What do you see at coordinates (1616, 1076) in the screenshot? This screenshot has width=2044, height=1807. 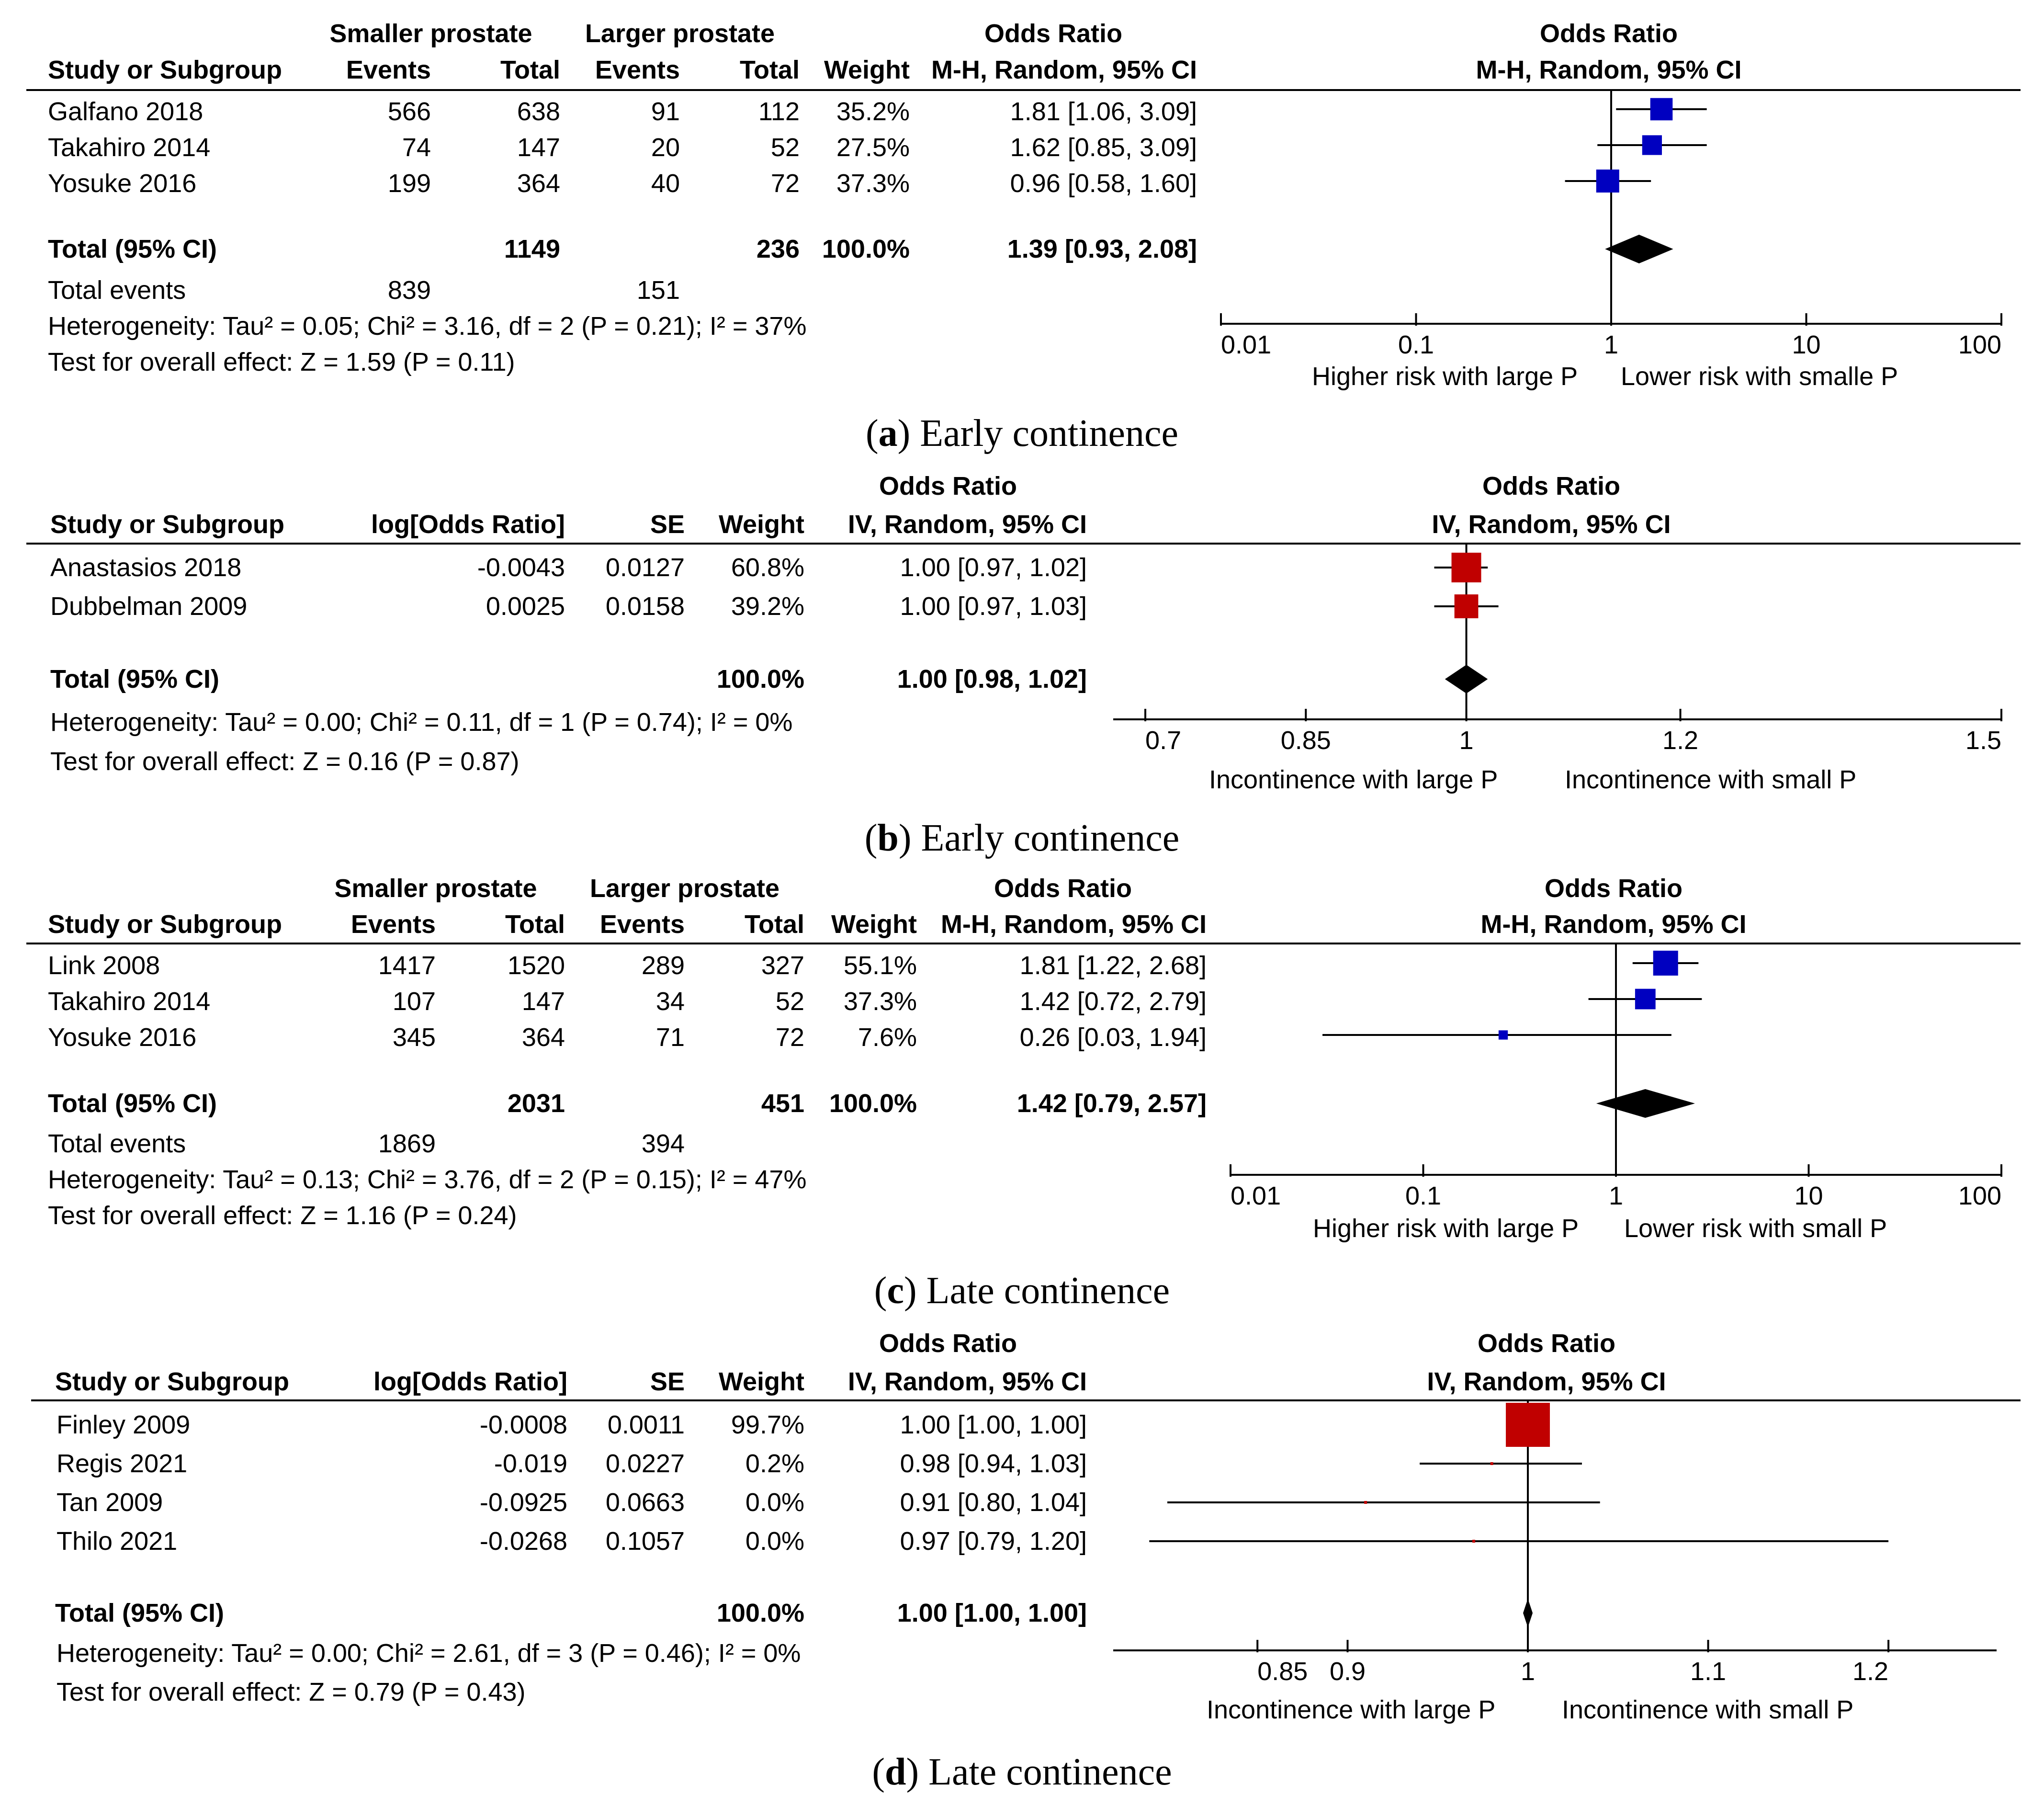 I see `forest-plot-c: 0.01 0.1 1 10 100` at bounding box center [1616, 1076].